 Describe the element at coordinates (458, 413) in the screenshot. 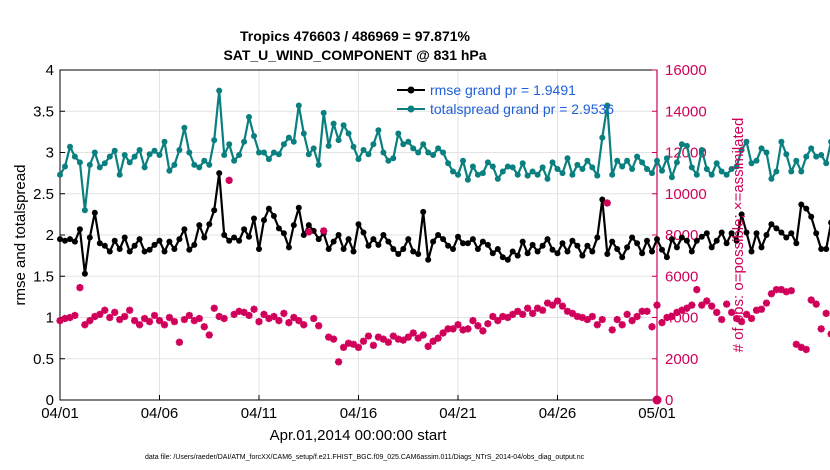

I see `x-tick-label: 04/21` at that location.